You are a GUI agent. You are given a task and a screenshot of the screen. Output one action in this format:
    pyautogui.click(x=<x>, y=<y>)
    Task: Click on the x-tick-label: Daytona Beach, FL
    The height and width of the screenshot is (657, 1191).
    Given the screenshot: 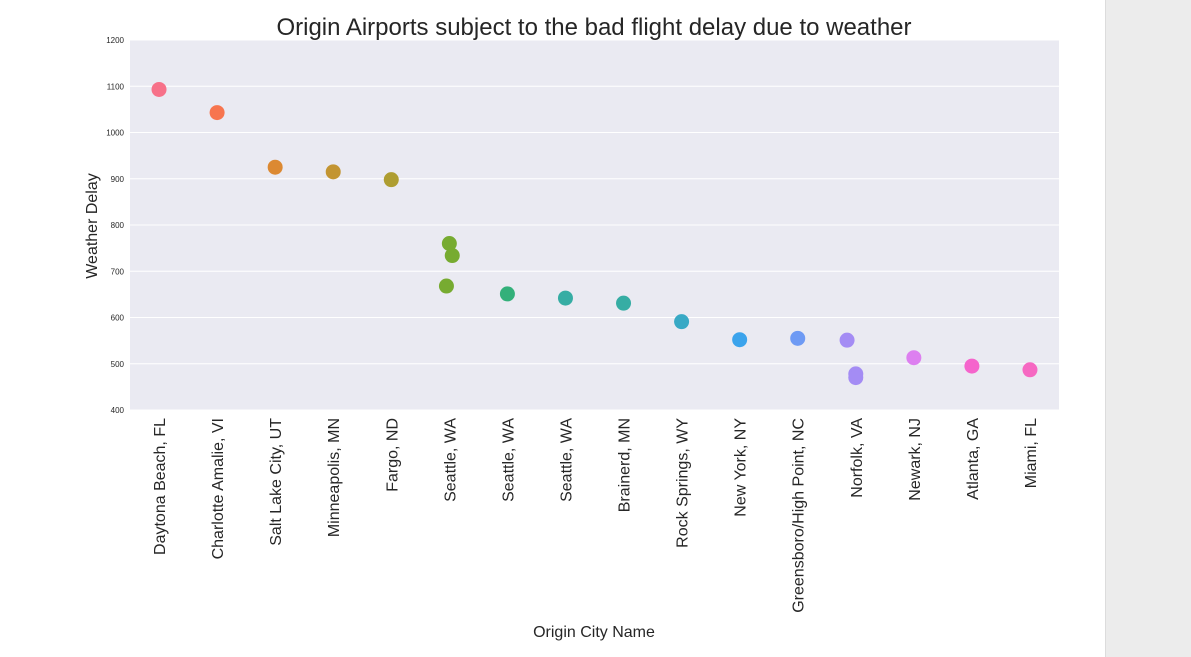 What is the action you would take?
    pyautogui.click(x=160, y=486)
    